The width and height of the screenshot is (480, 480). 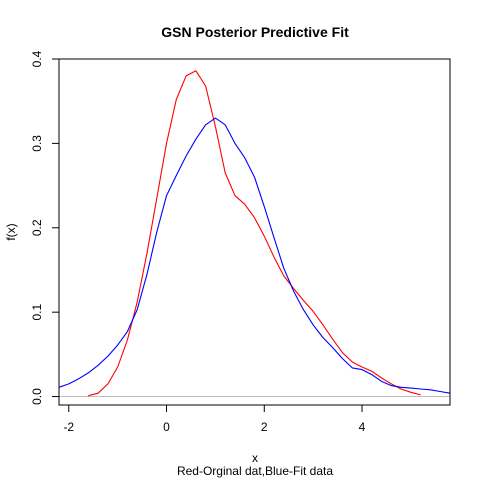 What do you see at coordinates (37, 143) in the screenshot?
I see `y-tick-label: 0.3` at bounding box center [37, 143].